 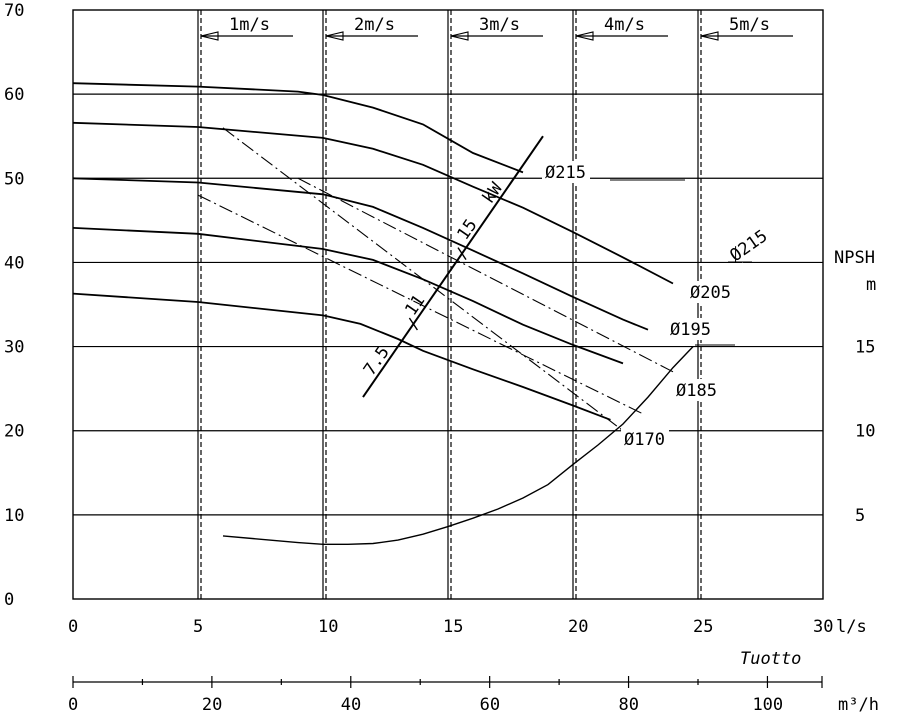 I want to click on y-tick-label: 20, so click(x=14, y=432).